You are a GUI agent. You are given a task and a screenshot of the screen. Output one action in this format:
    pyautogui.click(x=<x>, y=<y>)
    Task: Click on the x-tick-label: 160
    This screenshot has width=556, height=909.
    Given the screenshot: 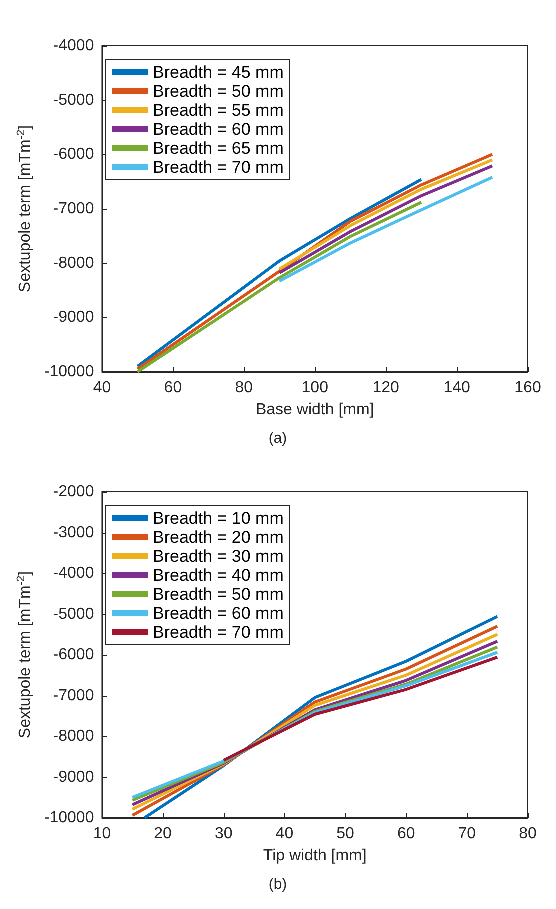 What is the action you would take?
    pyautogui.click(x=528, y=388)
    